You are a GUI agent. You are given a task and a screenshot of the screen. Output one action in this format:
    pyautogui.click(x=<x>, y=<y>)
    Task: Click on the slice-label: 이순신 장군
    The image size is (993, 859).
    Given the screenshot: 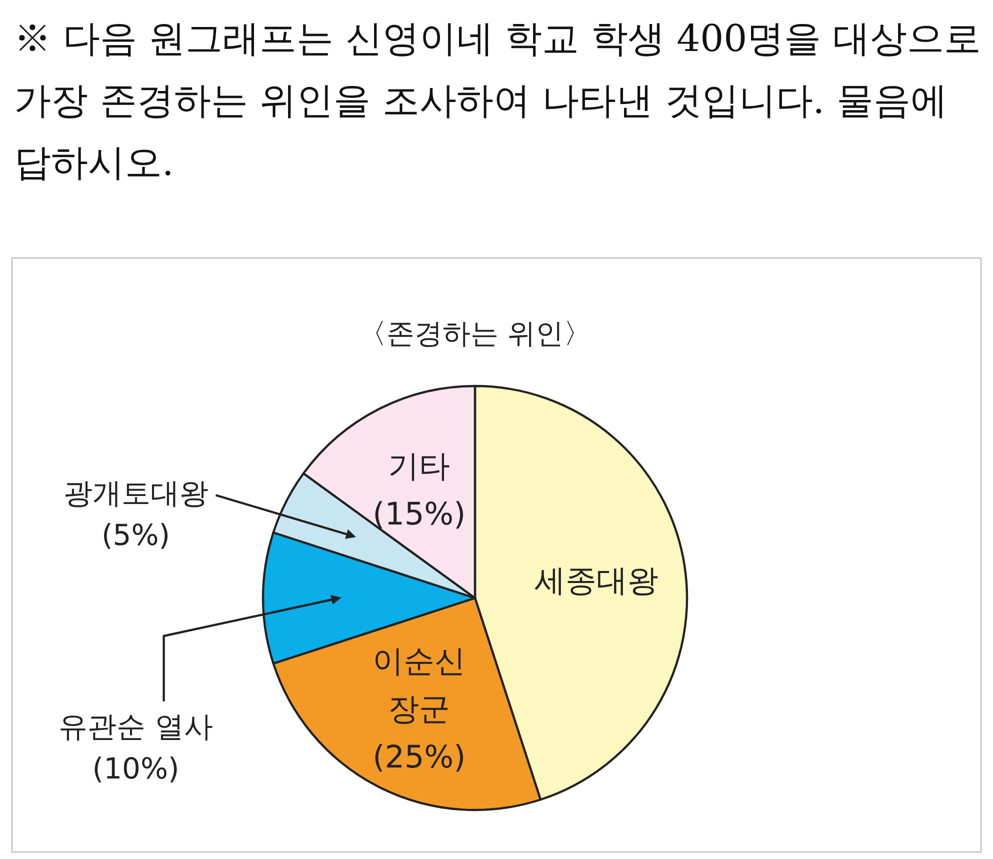 What is the action you would take?
    pyautogui.click(x=419, y=686)
    